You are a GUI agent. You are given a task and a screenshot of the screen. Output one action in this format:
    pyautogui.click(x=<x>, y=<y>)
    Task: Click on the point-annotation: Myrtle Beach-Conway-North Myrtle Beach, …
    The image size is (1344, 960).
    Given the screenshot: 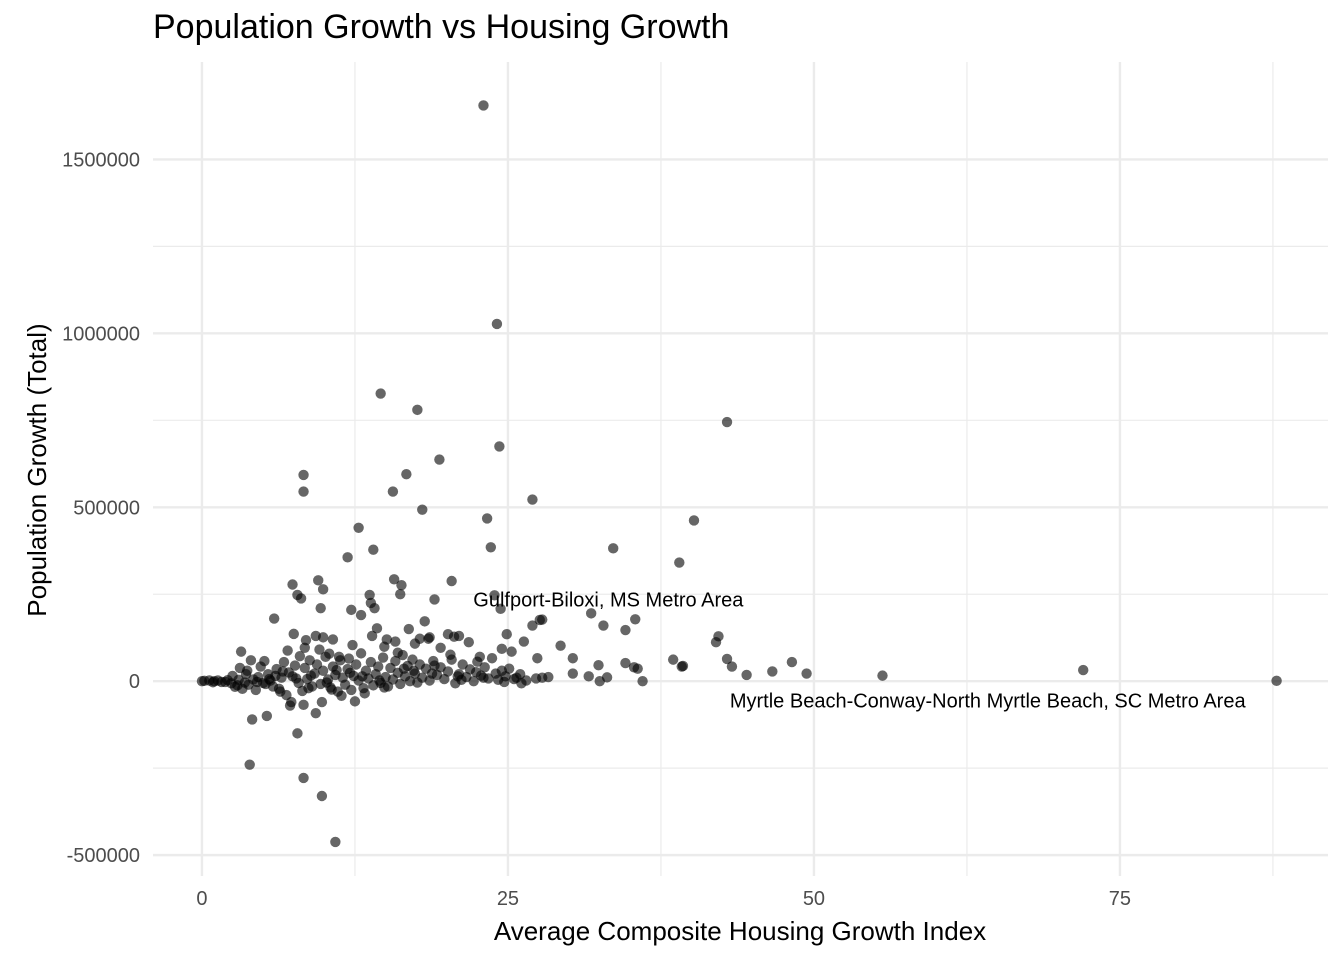 What is the action you would take?
    pyautogui.click(x=988, y=701)
    